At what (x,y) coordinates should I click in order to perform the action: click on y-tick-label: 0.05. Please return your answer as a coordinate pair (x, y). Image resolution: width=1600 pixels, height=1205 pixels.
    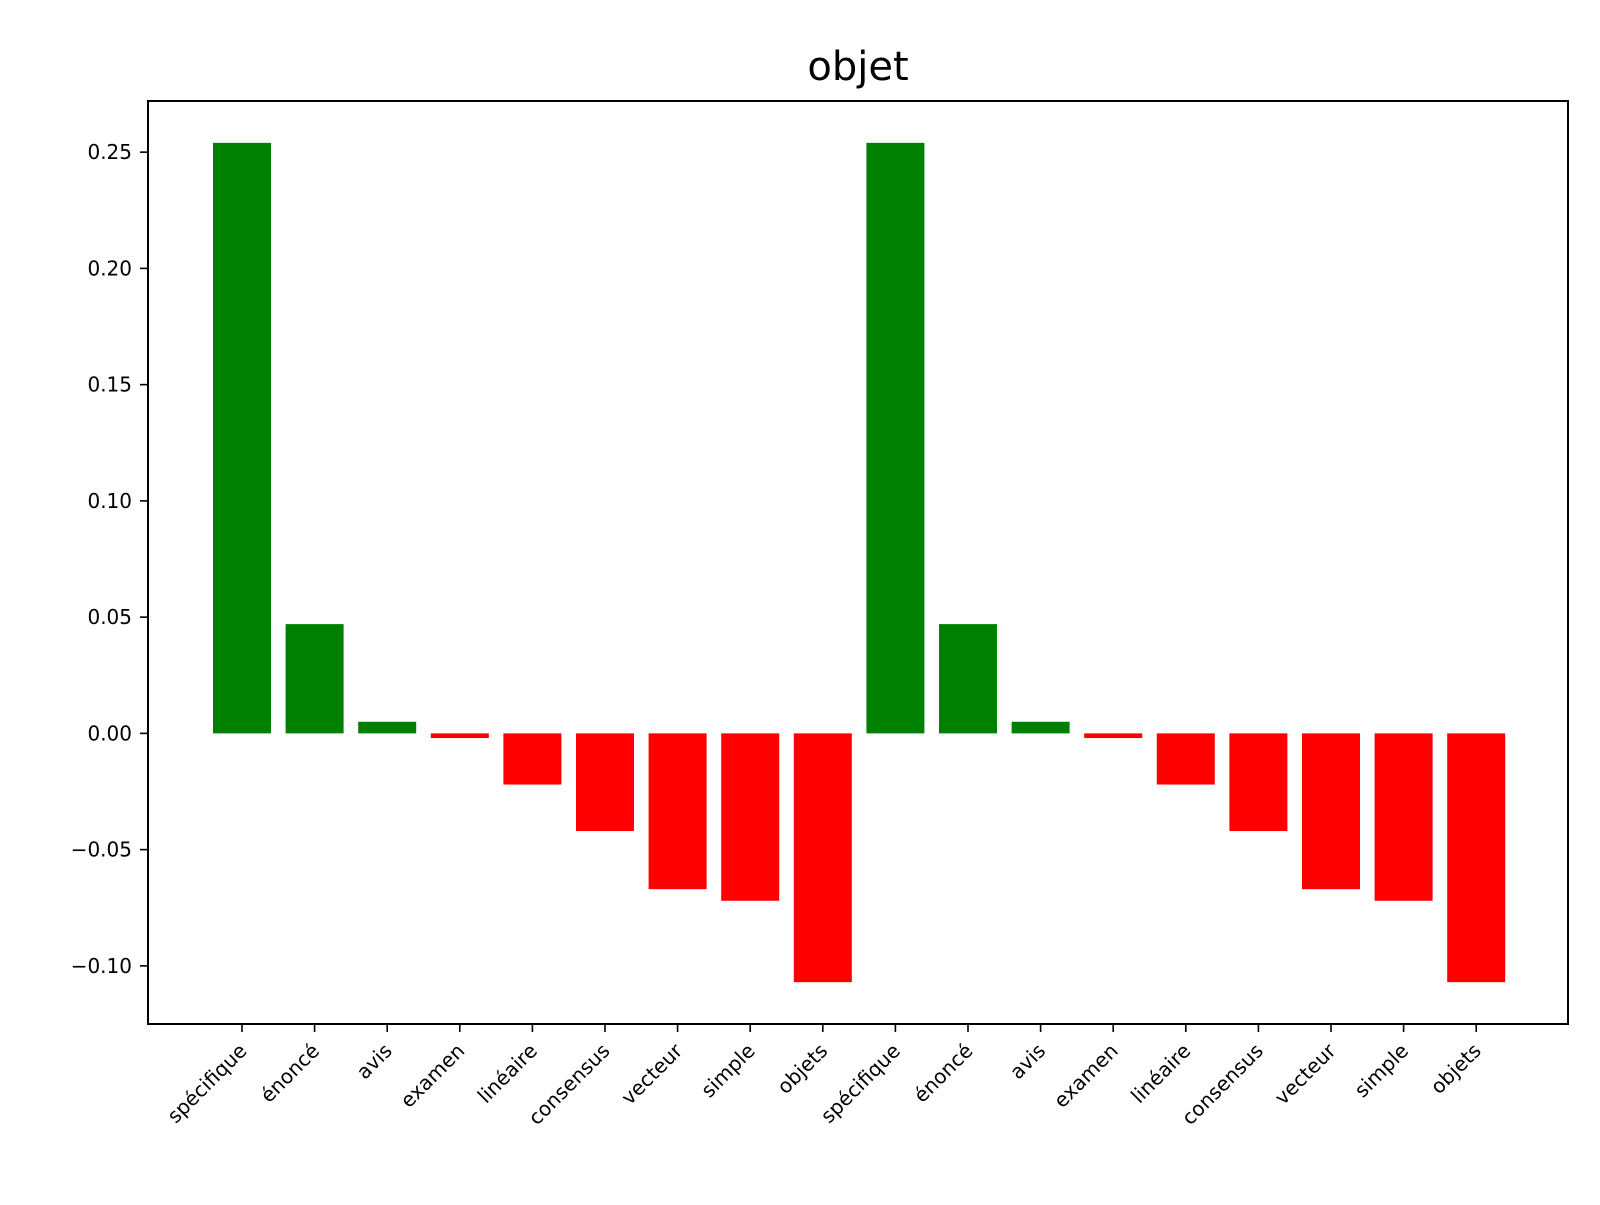
    Looking at the image, I should click on (109, 617).